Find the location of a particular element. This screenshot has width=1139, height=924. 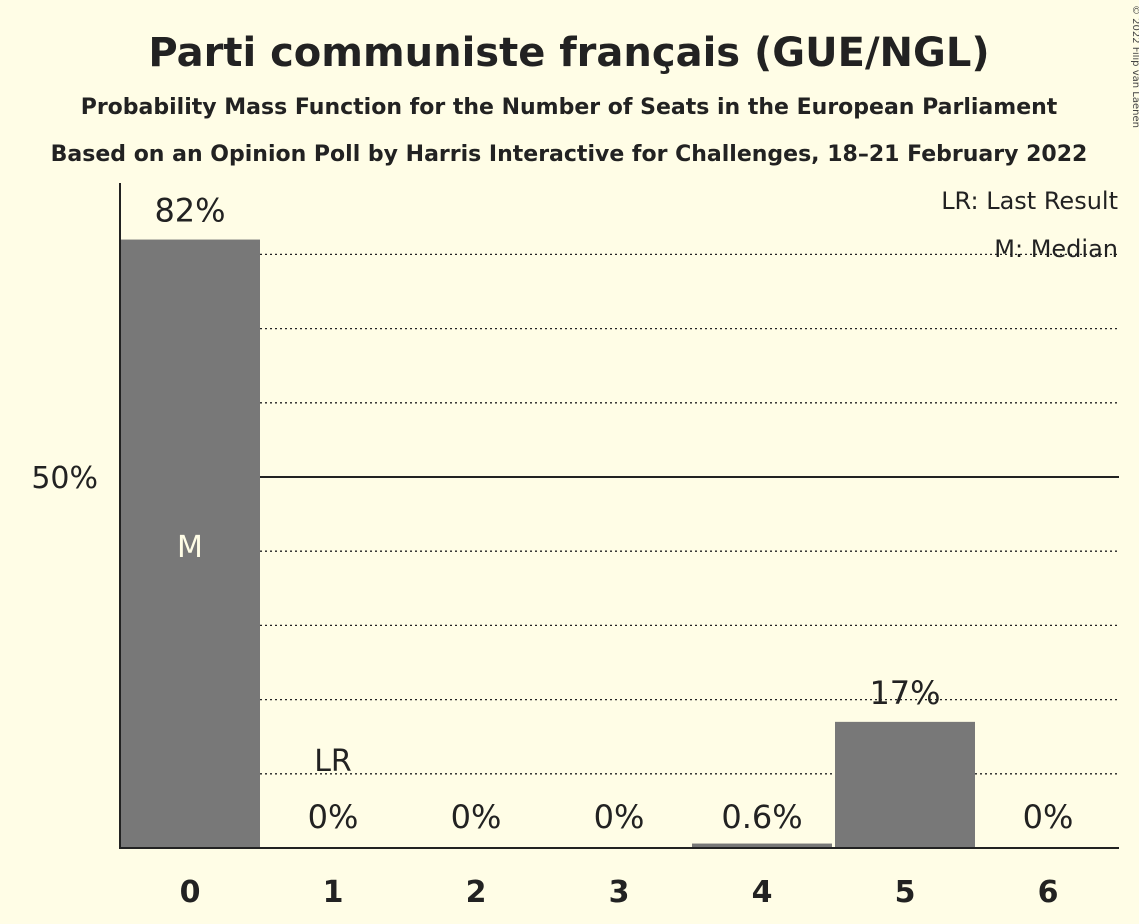

x-tick-1: 1 is located at coordinates (333, 892).